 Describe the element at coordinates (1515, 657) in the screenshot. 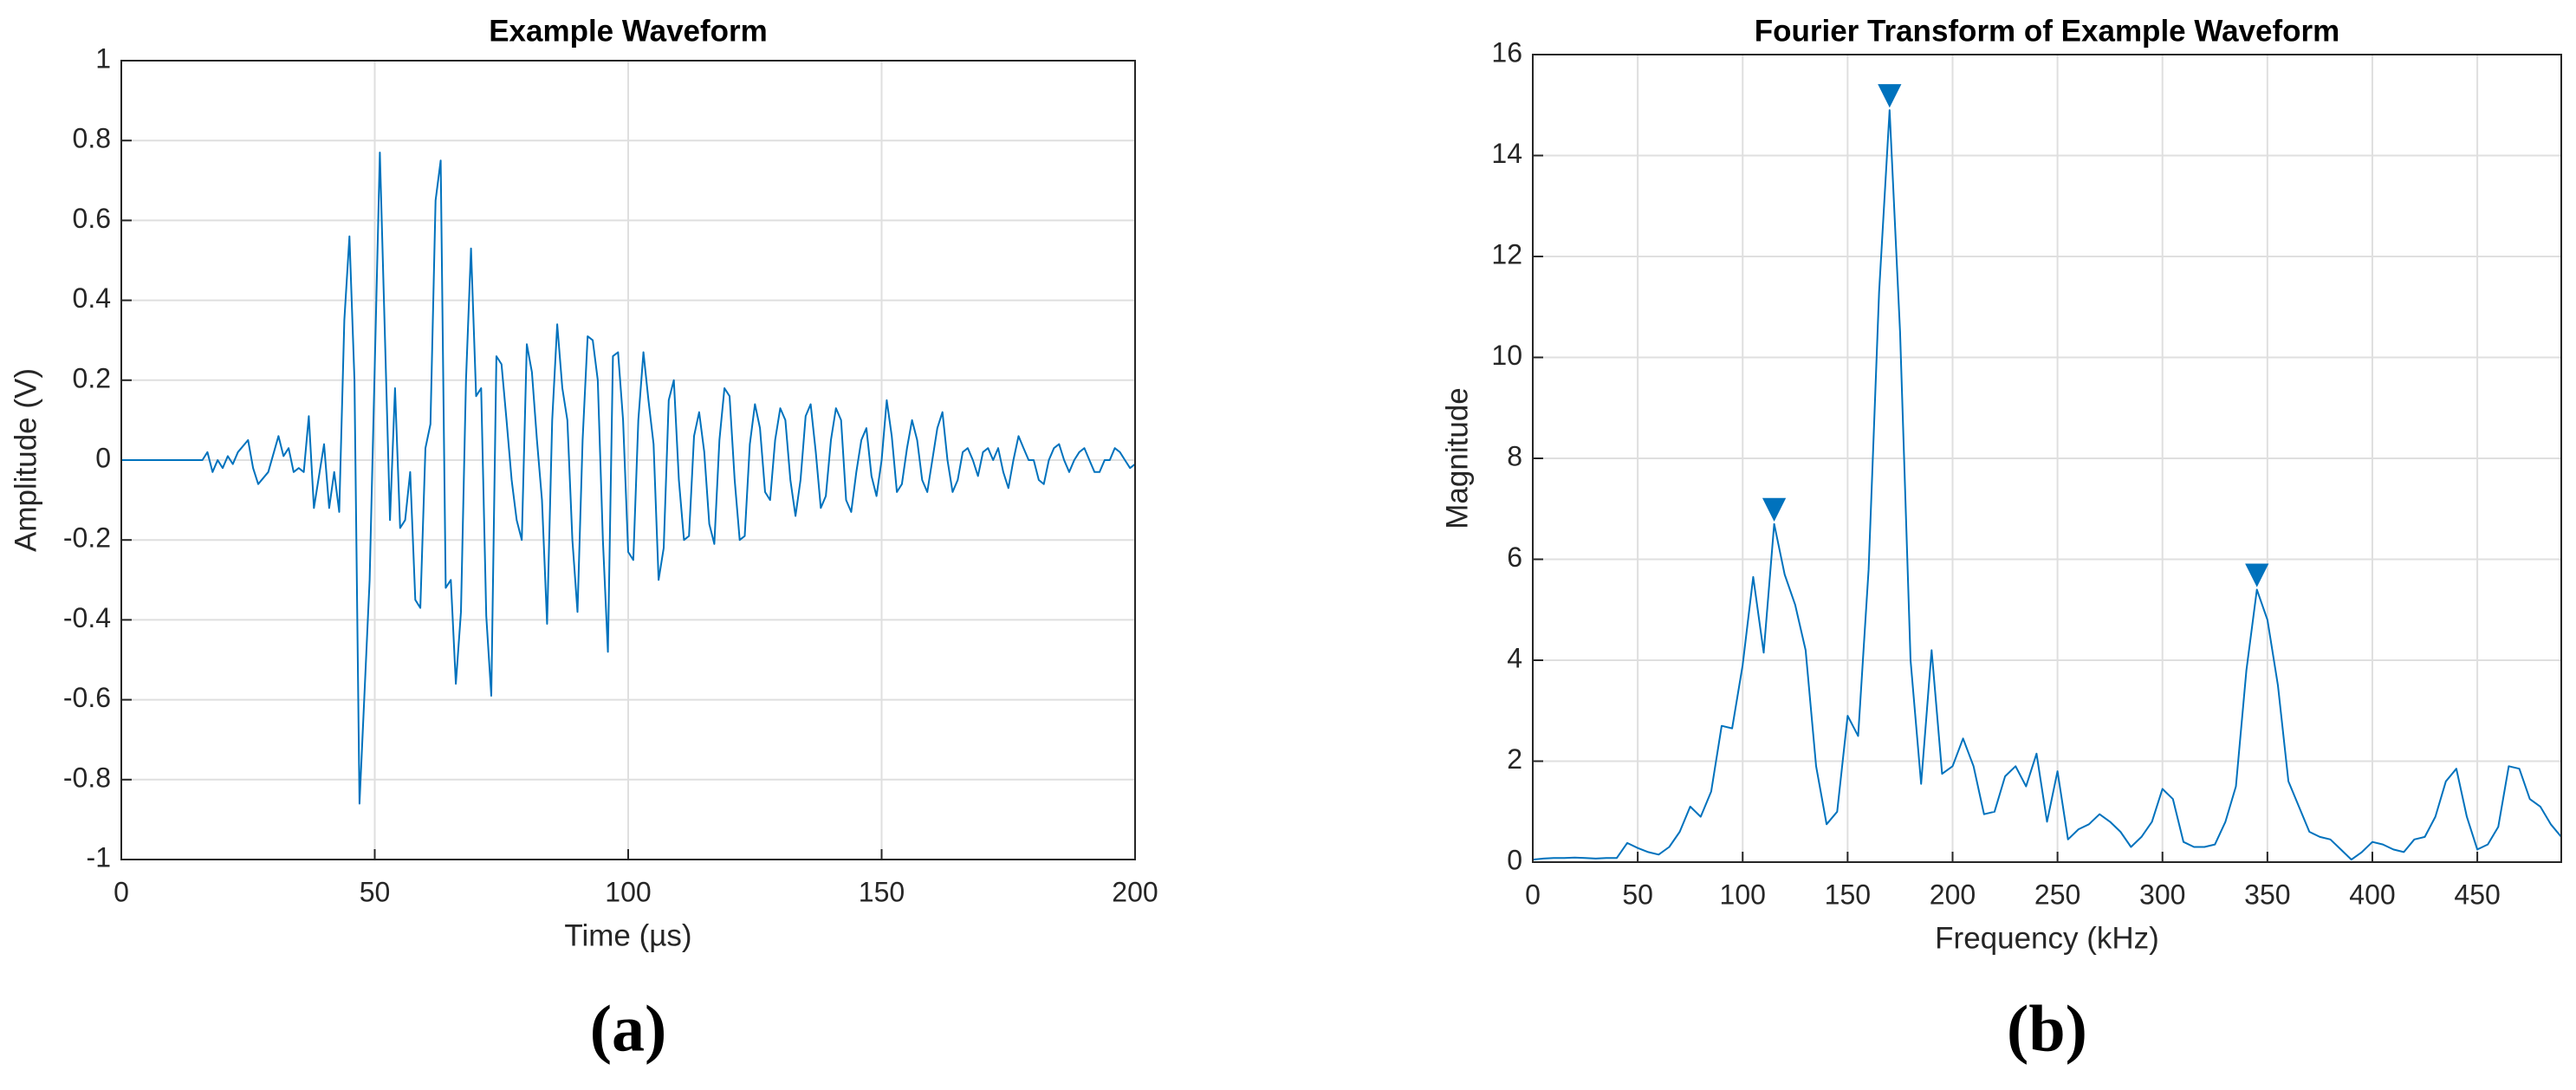

I see `y-tick-label: 4` at that location.